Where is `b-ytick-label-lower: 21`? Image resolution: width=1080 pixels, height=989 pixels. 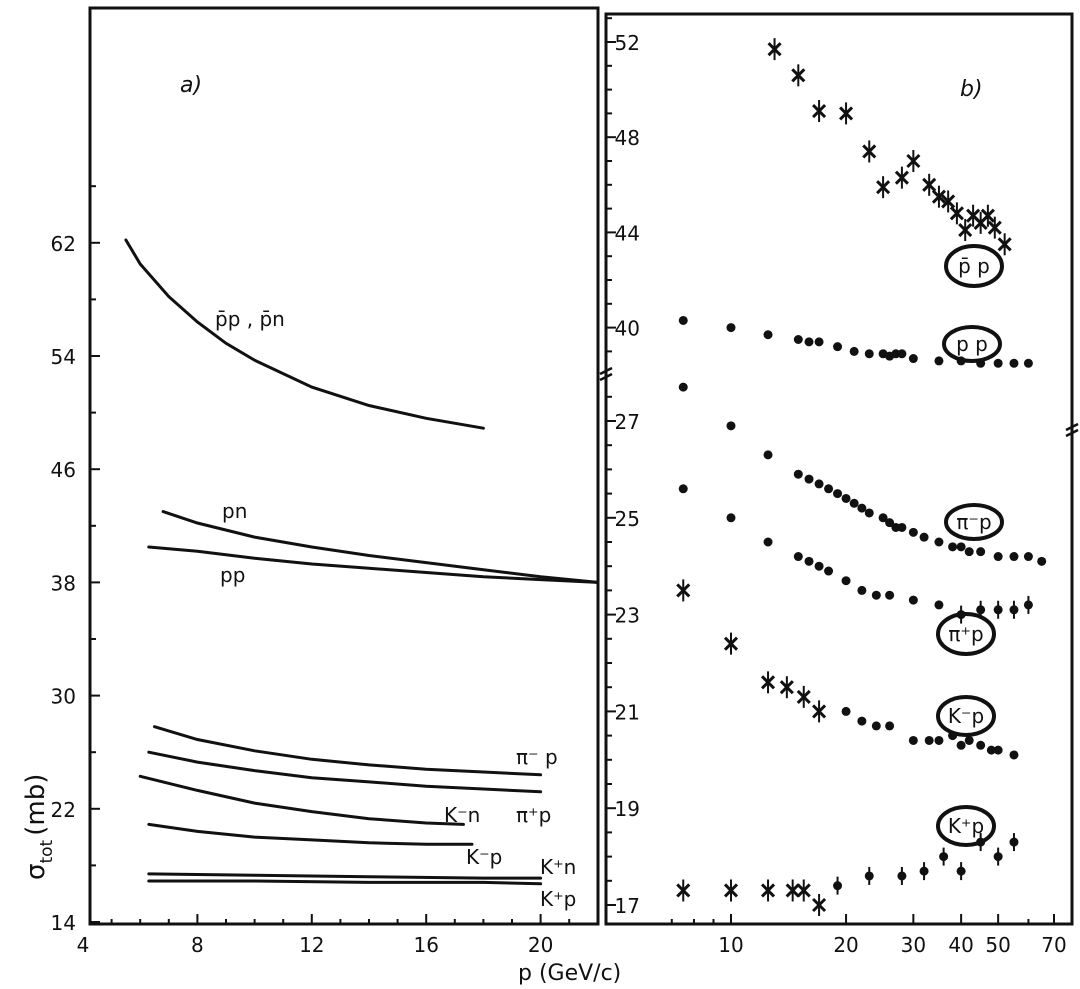 b-ytick-label-lower: 21 is located at coordinates (627, 712).